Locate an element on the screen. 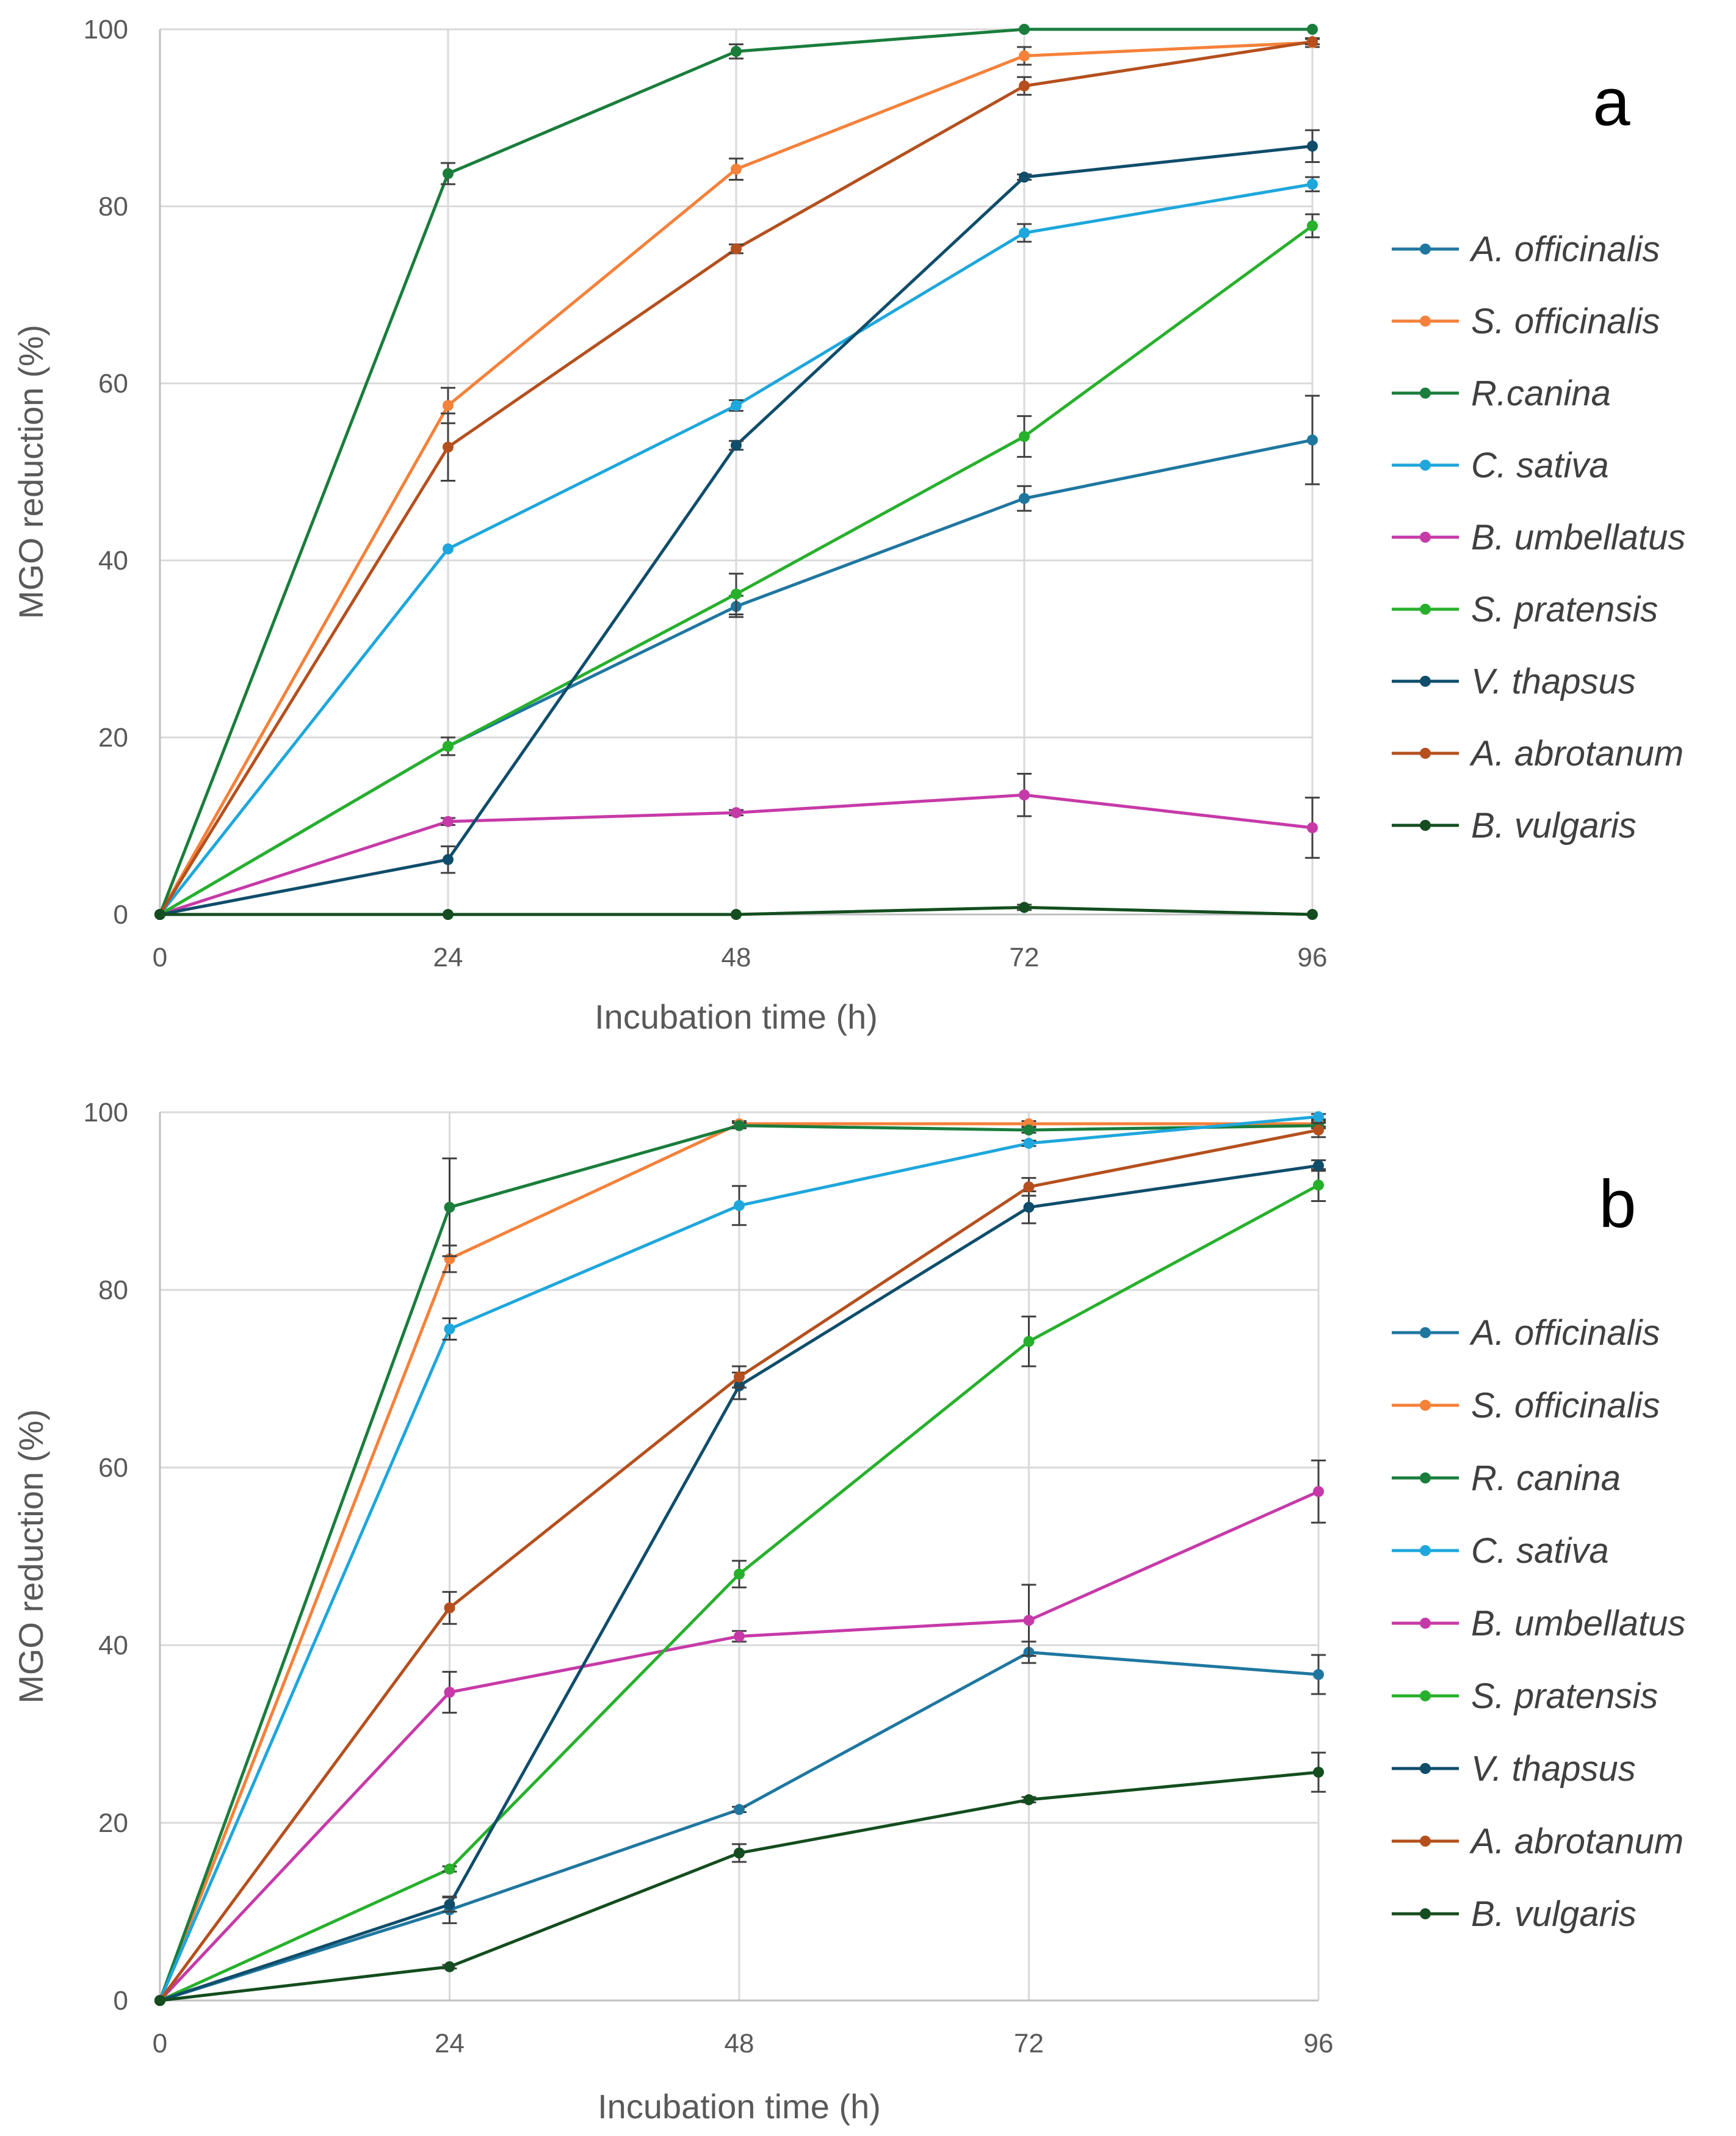 Image resolution: width=1736 pixels, height=2136 pixels. x-tick-label: 96 is located at coordinates (1319, 2043).